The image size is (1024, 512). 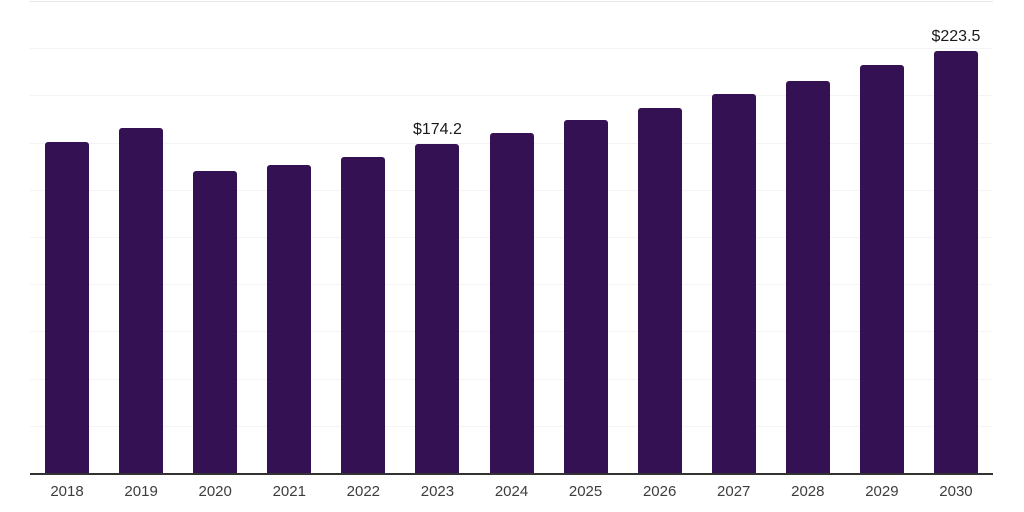 I want to click on bar-2027, so click(x=733, y=283).